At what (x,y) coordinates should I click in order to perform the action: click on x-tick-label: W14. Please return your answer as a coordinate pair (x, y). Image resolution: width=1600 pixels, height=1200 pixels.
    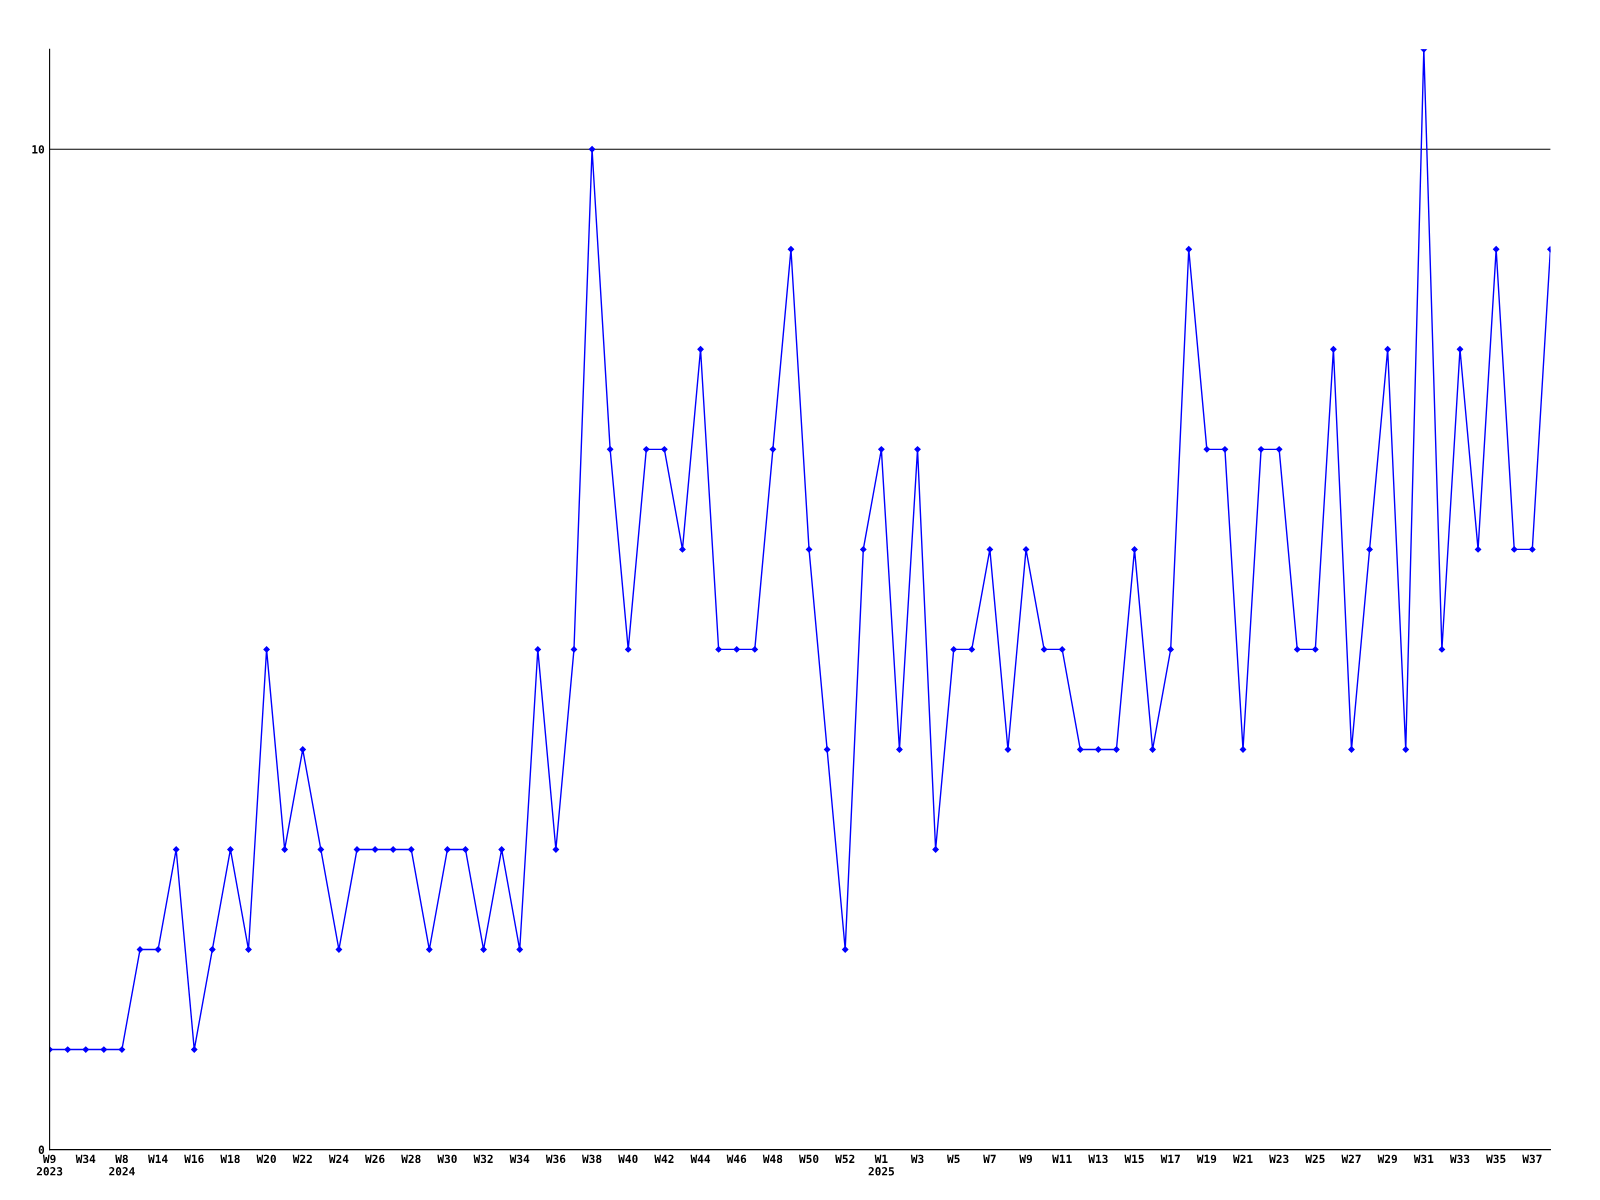
    Looking at the image, I should click on (158, 1158).